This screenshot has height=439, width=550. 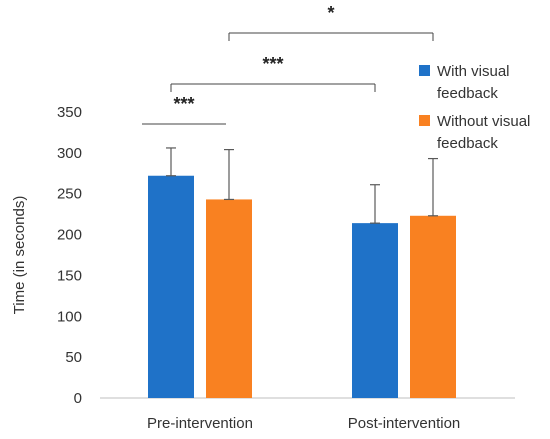 What do you see at coordinates (483, 132) in the screenshot?
I see `legend-label: Without visual feedback` at bounding box center [483, 132].